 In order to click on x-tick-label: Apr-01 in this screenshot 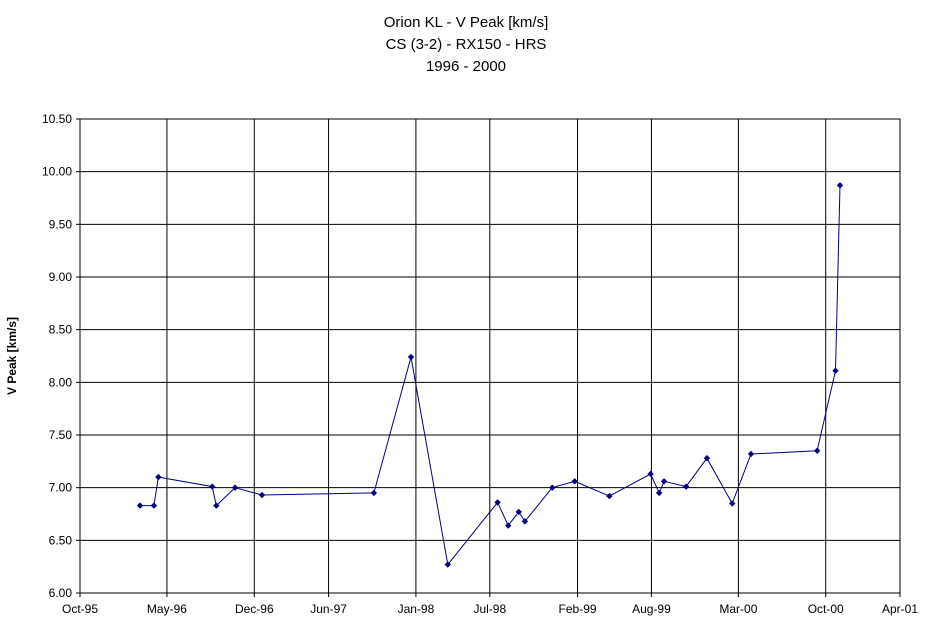, I will do `click(900, 609)`.